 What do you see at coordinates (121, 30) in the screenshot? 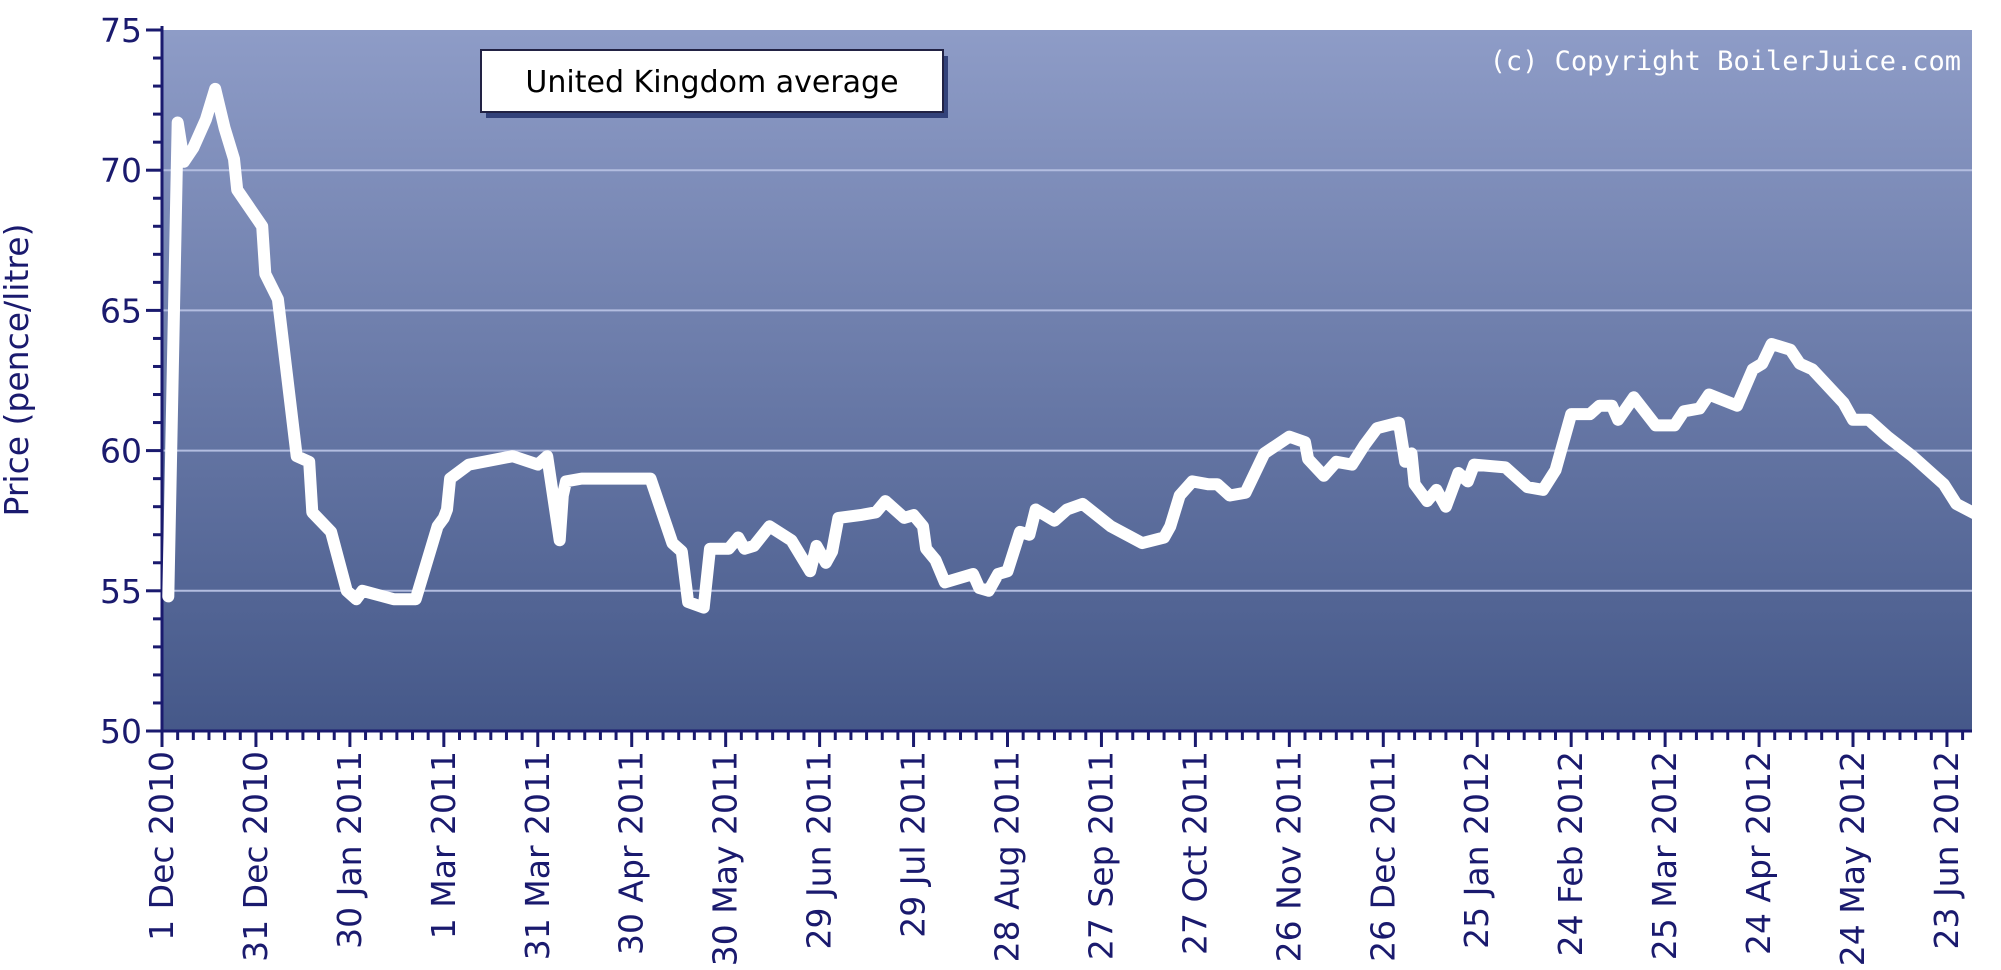
I see `y-tick-label: 75` at bounding box center [121, 30].